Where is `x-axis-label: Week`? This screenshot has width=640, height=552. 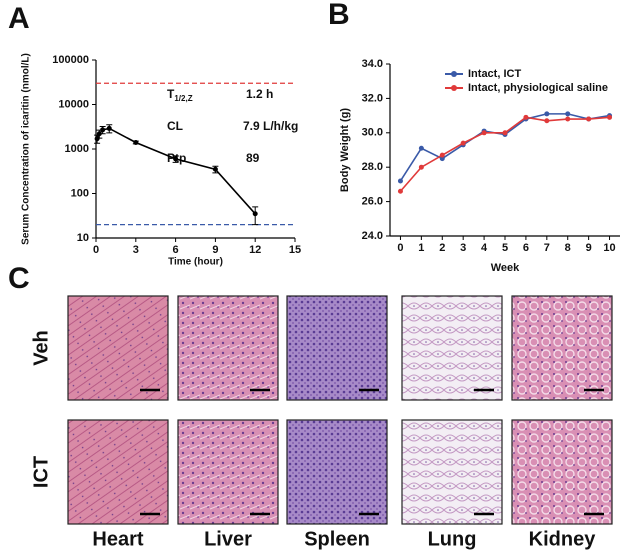 x-axis-label: Week is located at coordinates (505, 268).